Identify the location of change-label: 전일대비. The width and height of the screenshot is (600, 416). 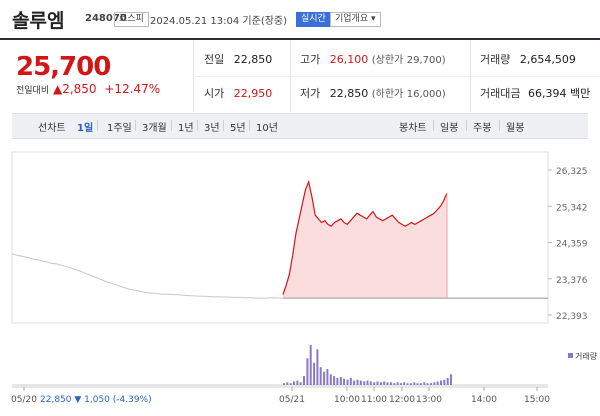
(33, 91).